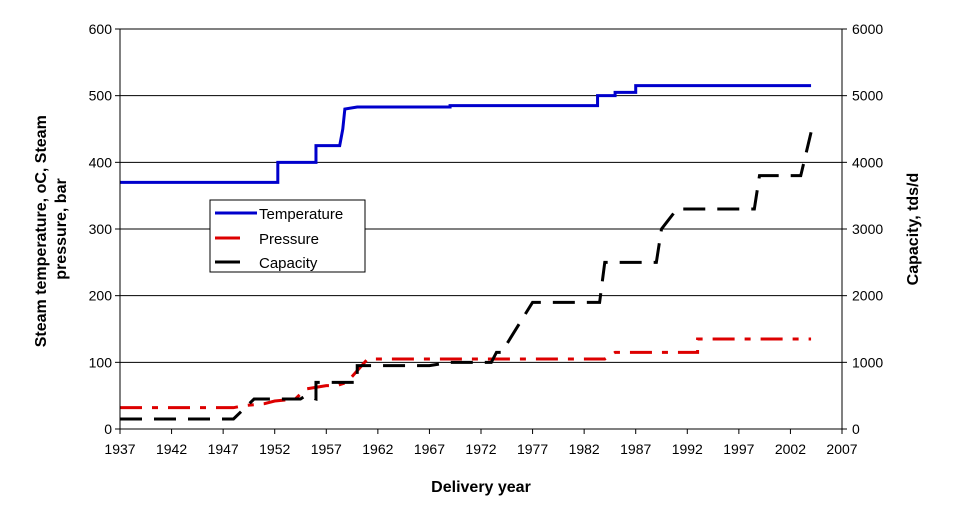 The height and width of the screenshot is (521, 960). I want to click on x-tick-label: 1947, so click(223, 449).